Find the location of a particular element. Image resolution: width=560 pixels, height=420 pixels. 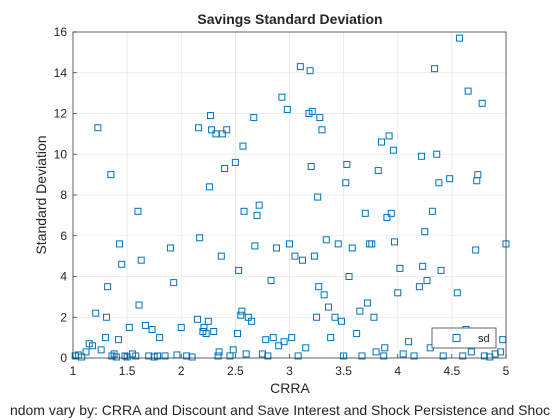

legend-label-sd: sd is located at coordinates (484, 339).